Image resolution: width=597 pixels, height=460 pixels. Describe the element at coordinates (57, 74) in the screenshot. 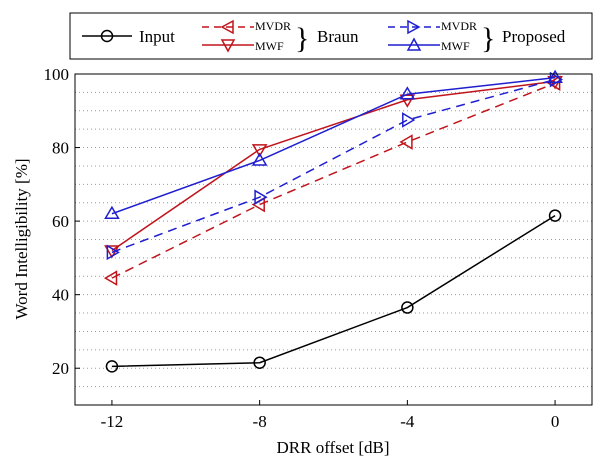

I see `y-tick-label: 100` at that location.